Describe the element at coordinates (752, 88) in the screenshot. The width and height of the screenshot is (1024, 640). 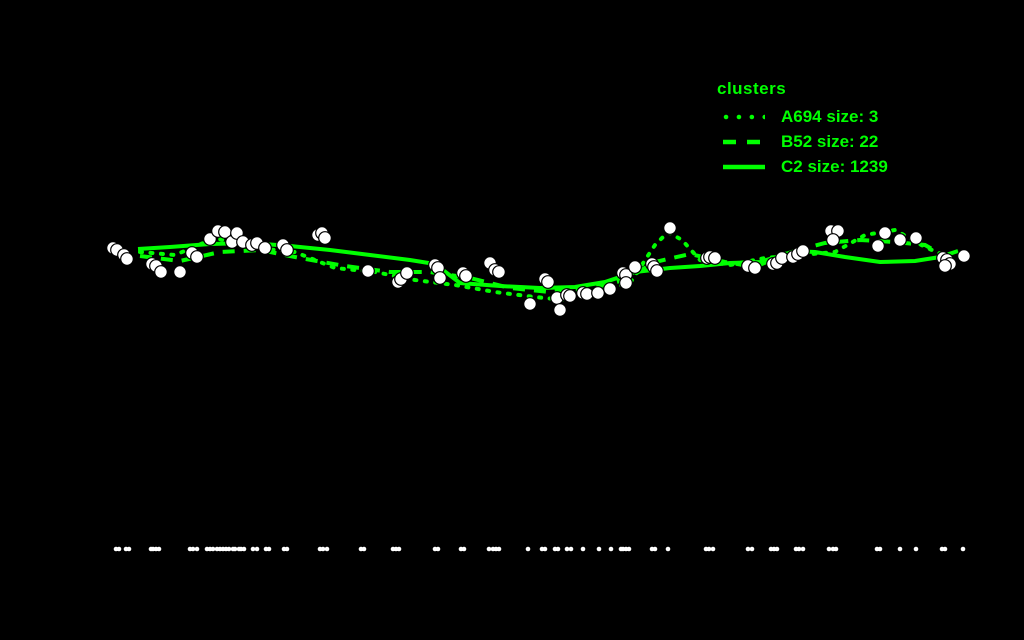
I see `legend-title: clusters` at that location.